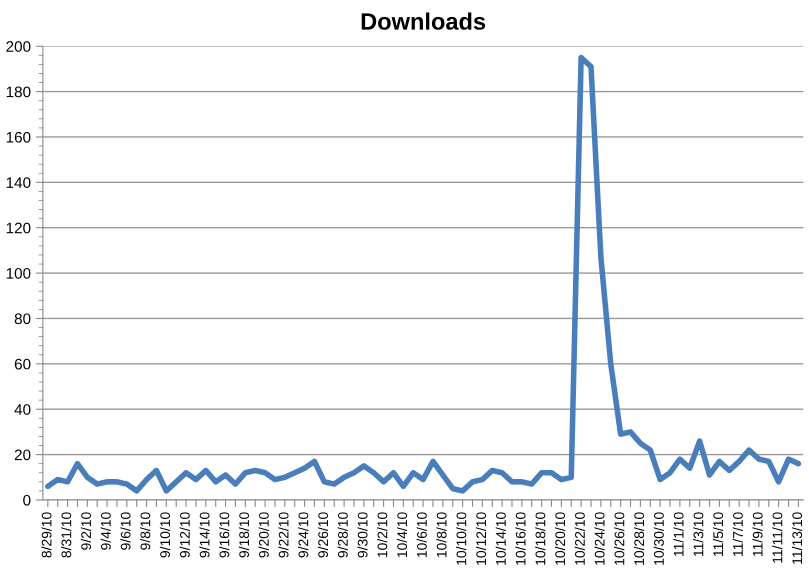  What do you see at coordinates (343, 535) in the screenshot?
I see `x-tick-label: 9/28/10` at bounding box center [343, 535].